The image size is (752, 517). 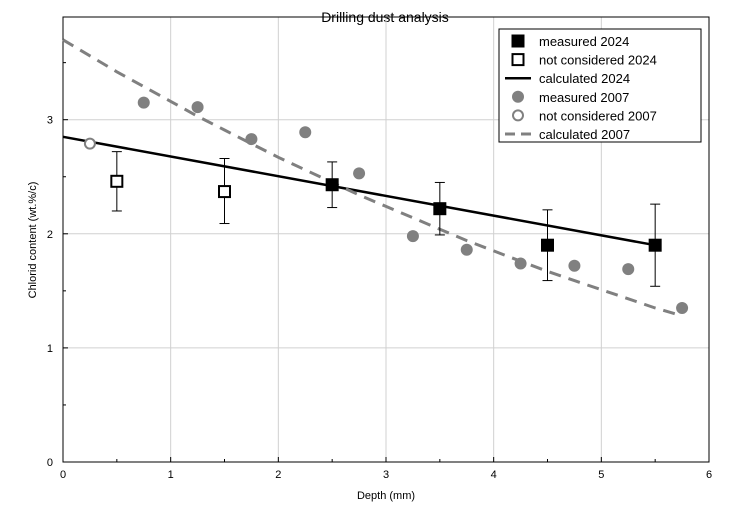 I want to click on x-tick-label: 3, so click(x=386, y=475).